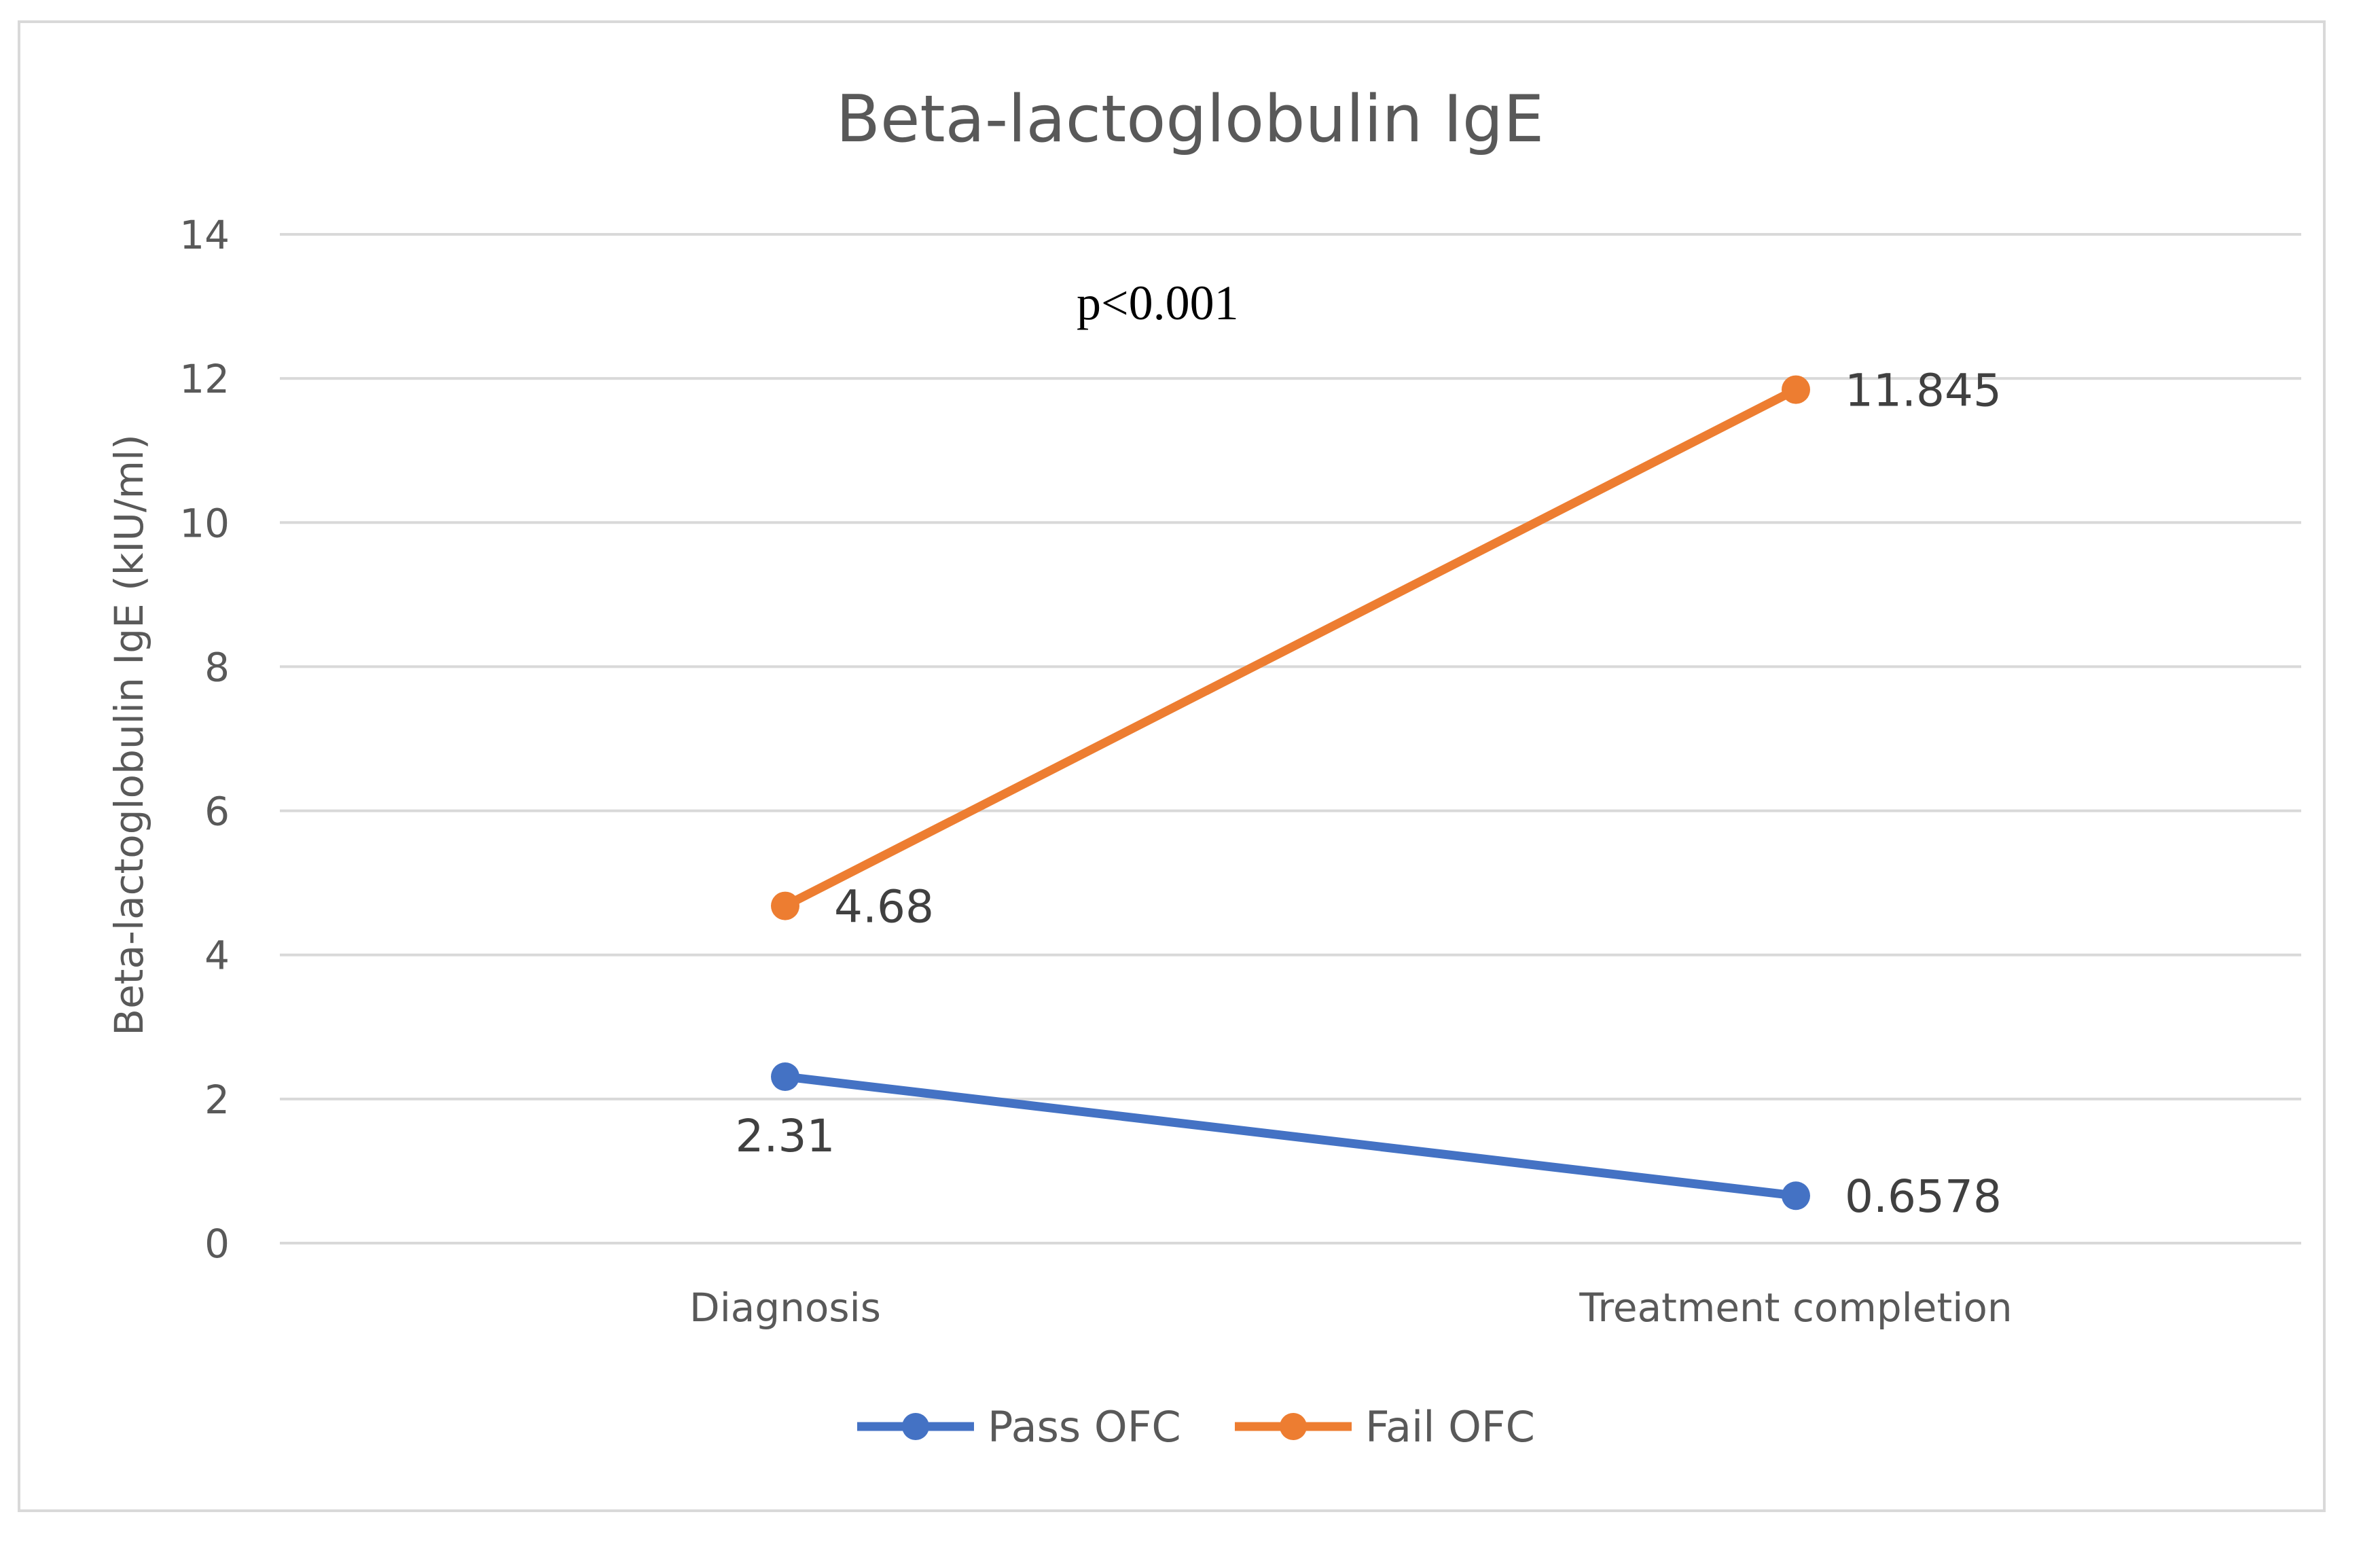 The width and height of the screenshot is (2380, 1542). I want to click on data-label: 0.6578, so click(1924, 1196).